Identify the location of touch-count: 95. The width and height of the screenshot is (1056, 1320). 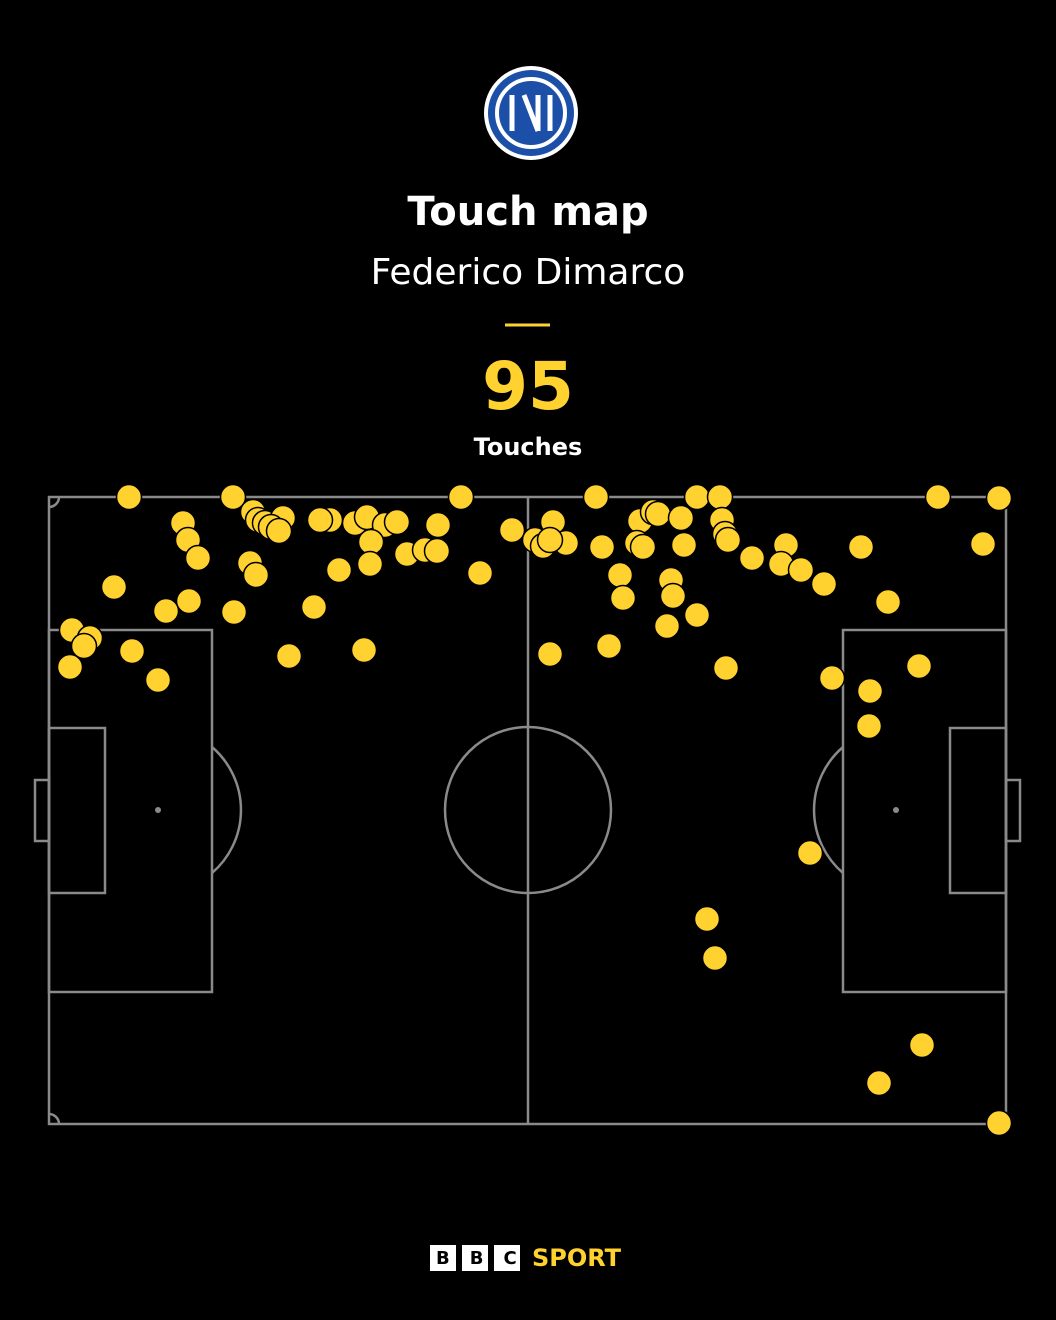
(528, 386).